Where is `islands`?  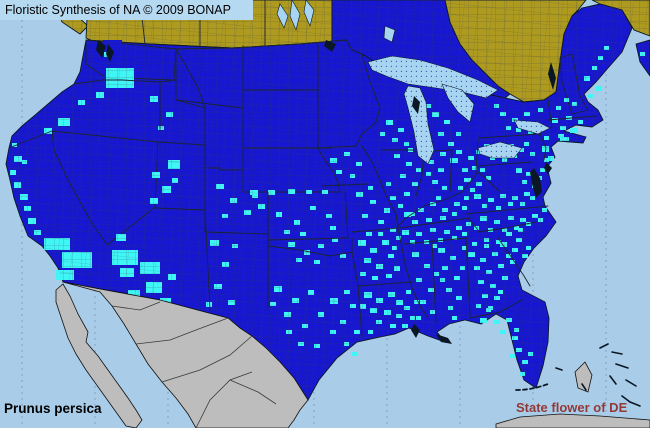 islands is located at coordinates (572, 385).